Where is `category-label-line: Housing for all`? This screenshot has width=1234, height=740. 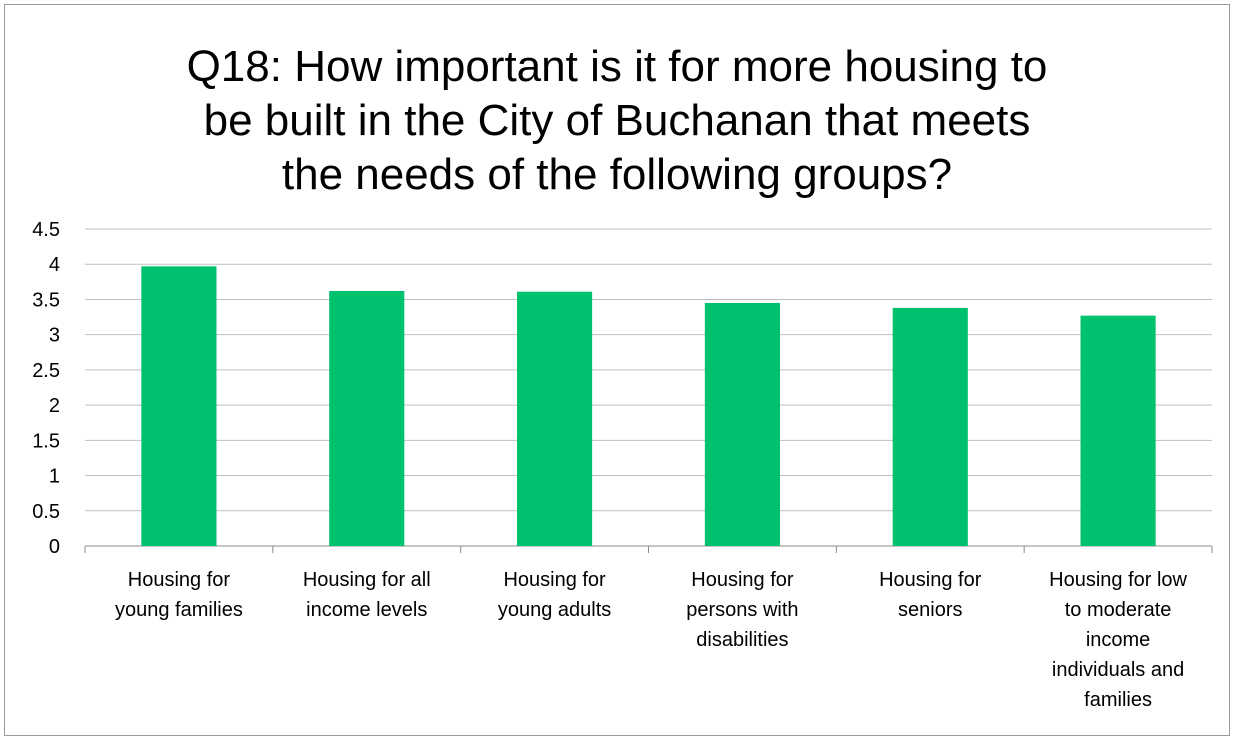 category-label-line: Housing for all is located at coordinates (367, 580).